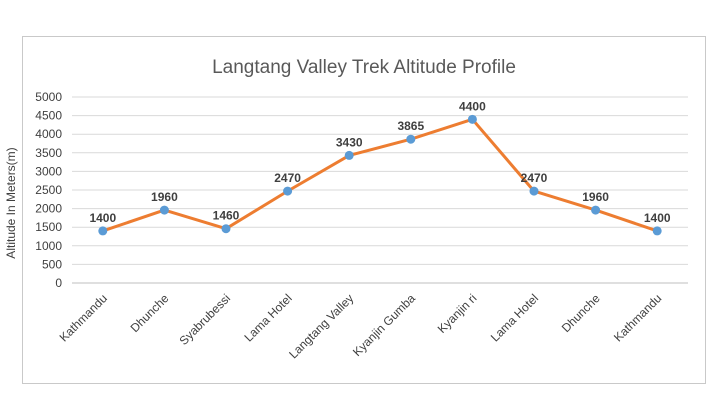 The height and width of the screenshot is (400, 720). Describe the element at coordinates (48, 153) in the screenshot. I see `y-tick-label: 3500` at that location.